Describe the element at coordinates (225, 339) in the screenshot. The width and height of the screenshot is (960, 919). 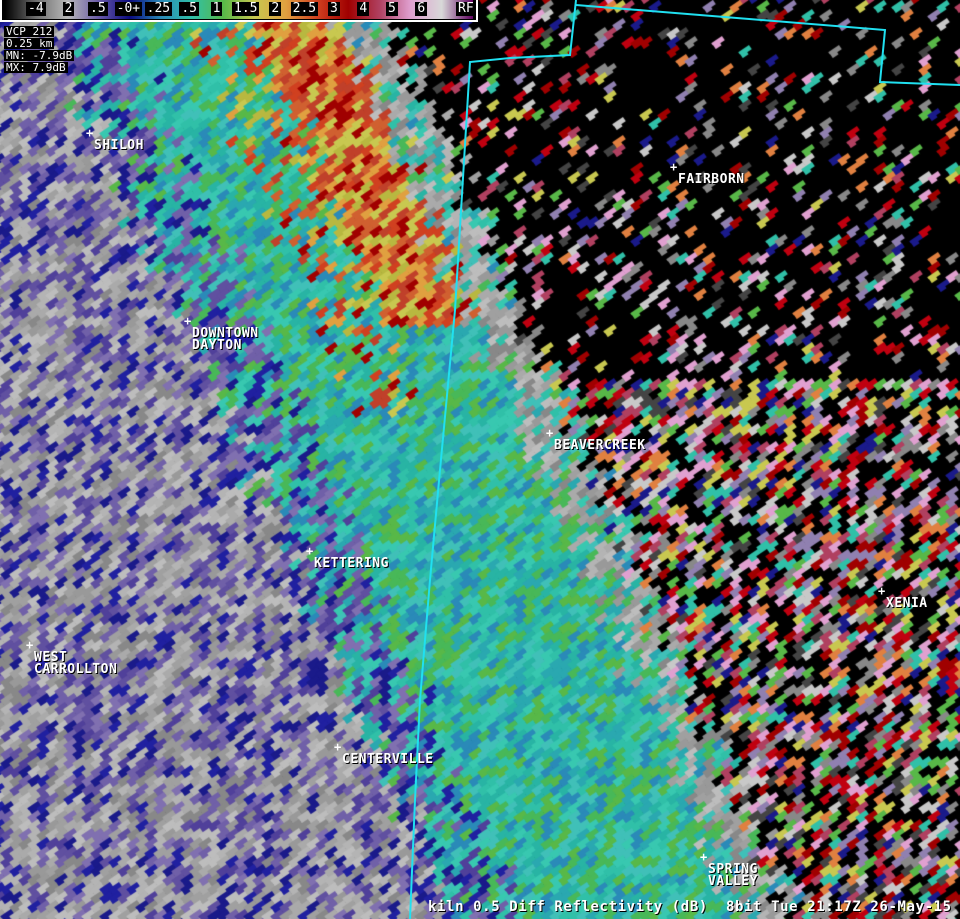
I see `city-label: DOWNTOWN DAYTON` at that location.